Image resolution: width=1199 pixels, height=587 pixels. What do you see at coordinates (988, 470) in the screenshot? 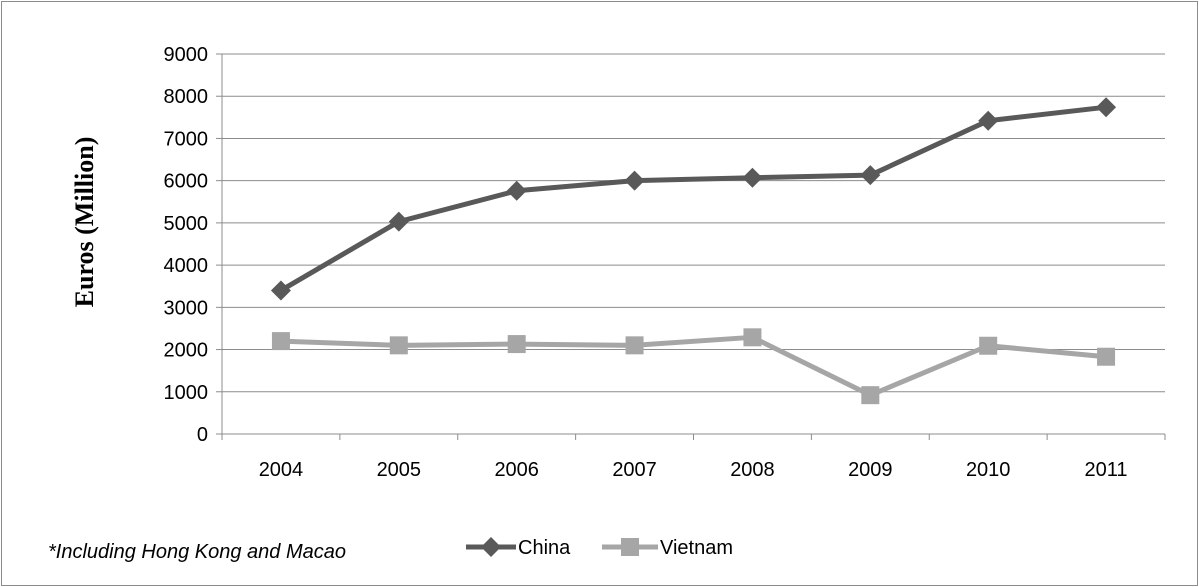
I see `x-tick-label: 2010` at bounding box center [988, 470].